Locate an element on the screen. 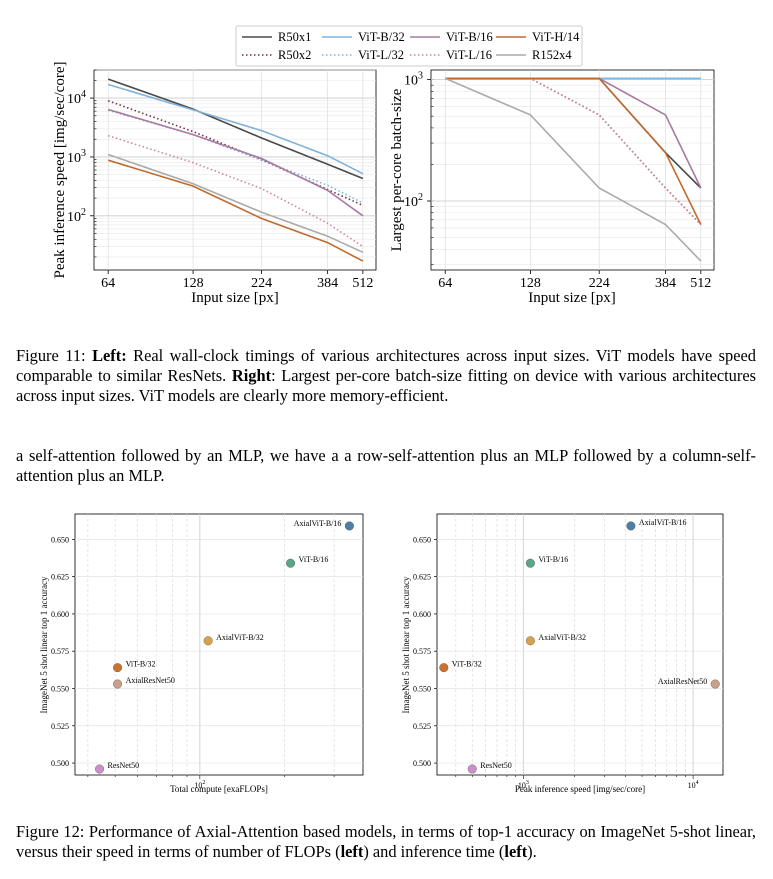 This screenshot has height=879, width=773. left-ylabel: Peak inference speed [img/sec/core] is located at coordinates (60, 170).